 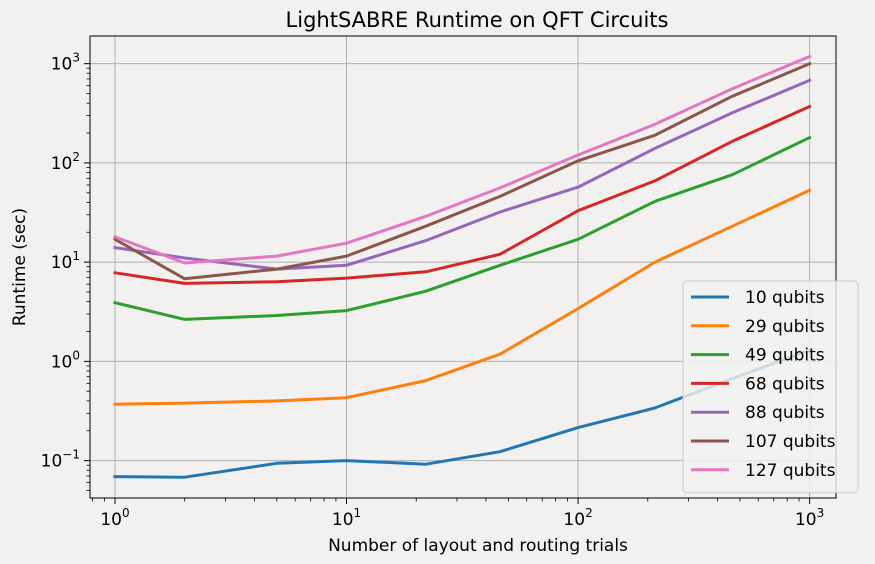 I want to click on legend-label: 10 qubits, so click(x=785, y=298).